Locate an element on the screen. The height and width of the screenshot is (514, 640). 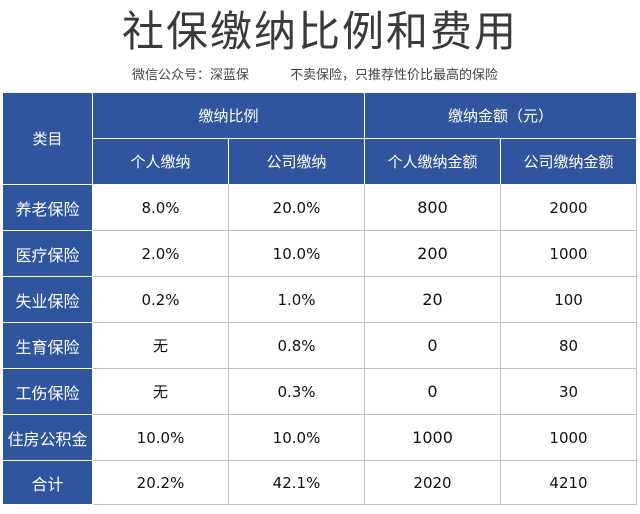
total-category: 合计 is located at coordinates (47, 482).